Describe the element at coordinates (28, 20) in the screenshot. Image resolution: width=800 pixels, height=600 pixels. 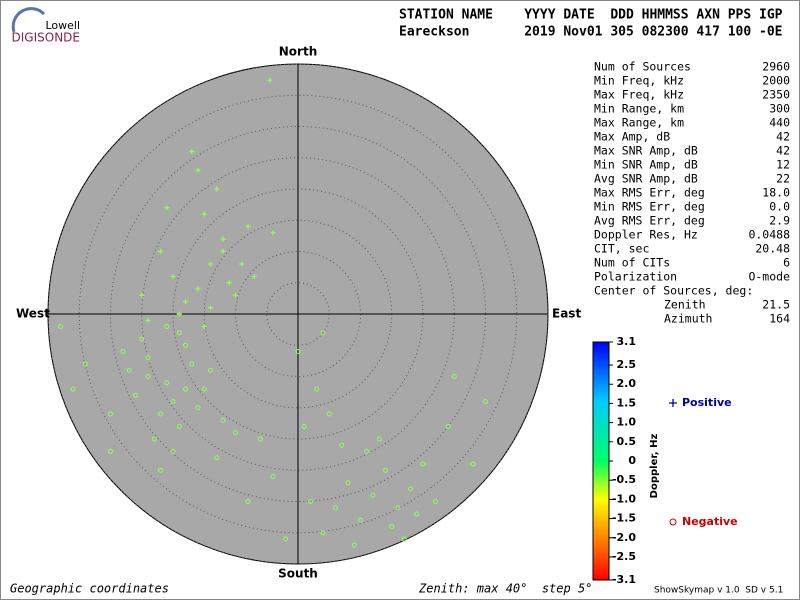
I see `logo-arc` at that location.